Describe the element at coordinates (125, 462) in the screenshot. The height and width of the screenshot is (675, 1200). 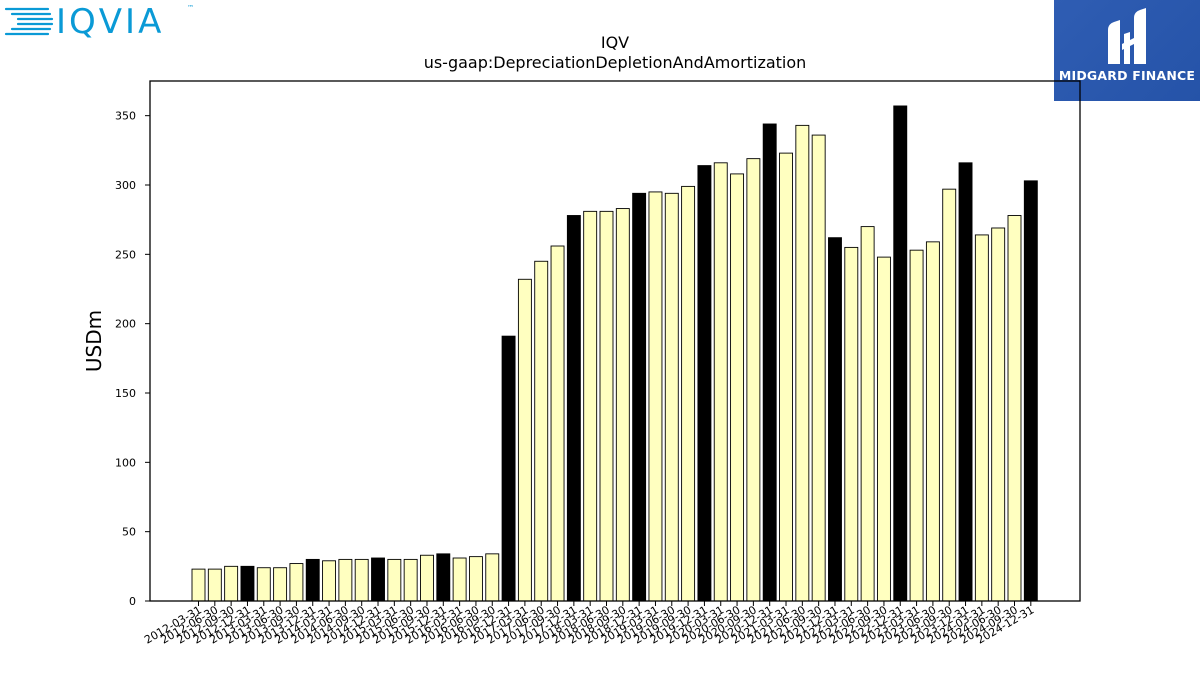
I see `y-tick-label: 100` at that location.